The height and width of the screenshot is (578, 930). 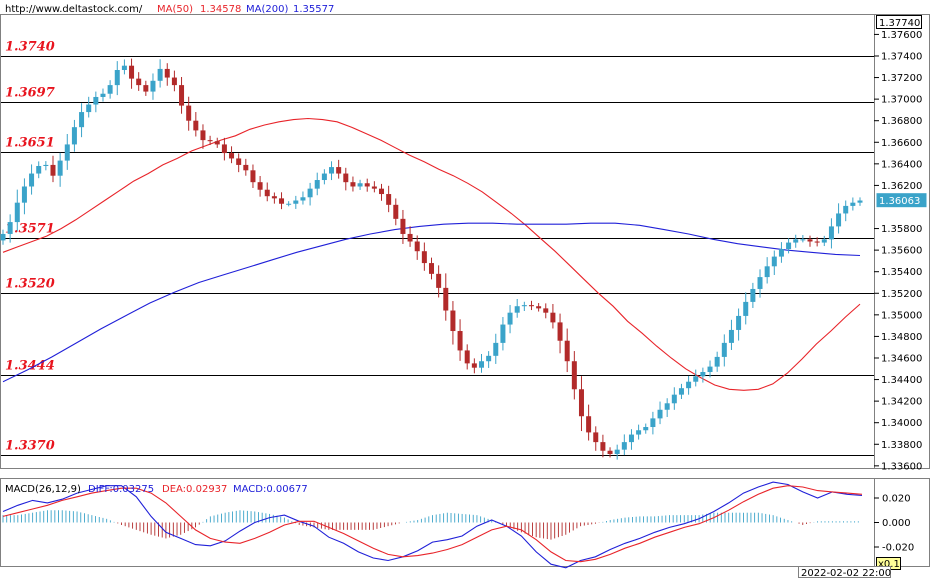 What do you see at coordinates (901, 186) in the screenshot?
I see `price-axis-tick-label: 1.36200` at bounding box center [901, 186].